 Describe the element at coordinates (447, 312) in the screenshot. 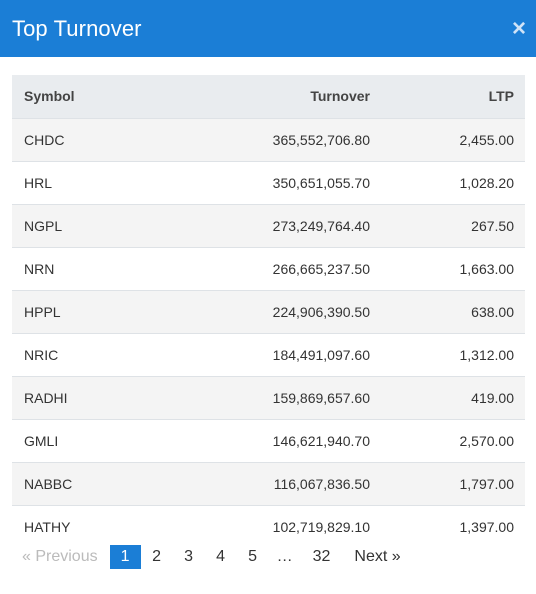

I see `cell-ltp: 638.00` at that location.